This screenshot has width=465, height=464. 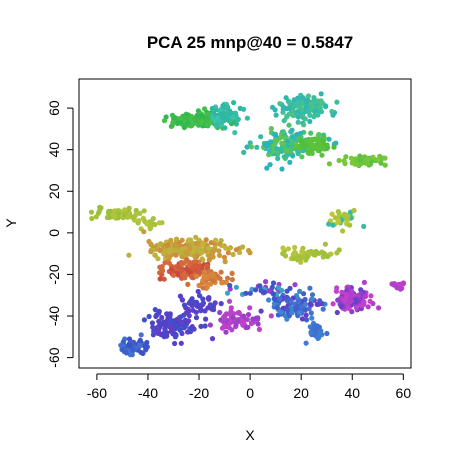 I want to click on y-tick-label: 60, so click(x=54, y=108).